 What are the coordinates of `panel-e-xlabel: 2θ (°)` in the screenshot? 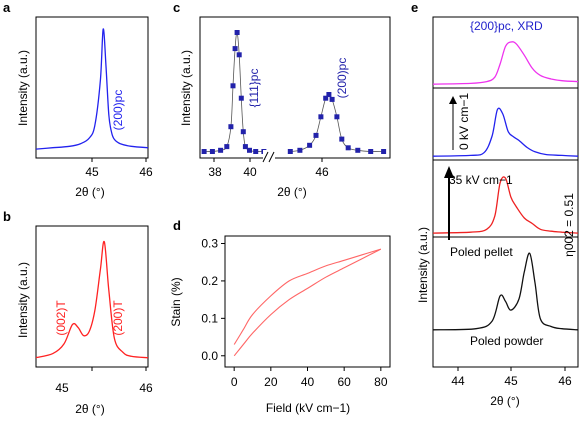 It's located at (504, 401).